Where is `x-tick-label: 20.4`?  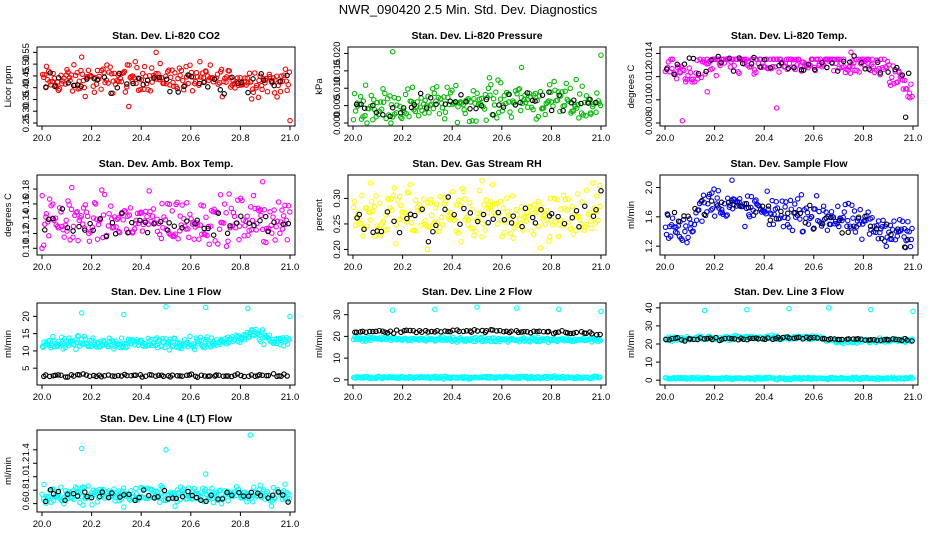
x-tick-label: 20.4 is located at coordinates (452, 397).